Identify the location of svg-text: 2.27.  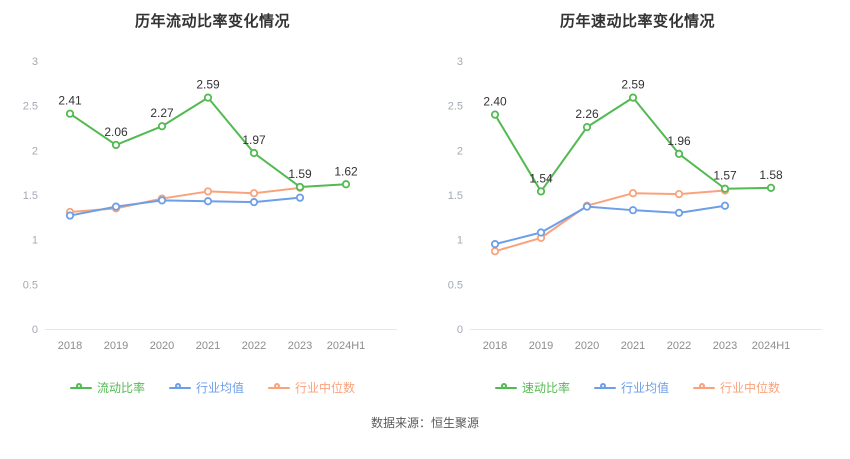
(162, 113).